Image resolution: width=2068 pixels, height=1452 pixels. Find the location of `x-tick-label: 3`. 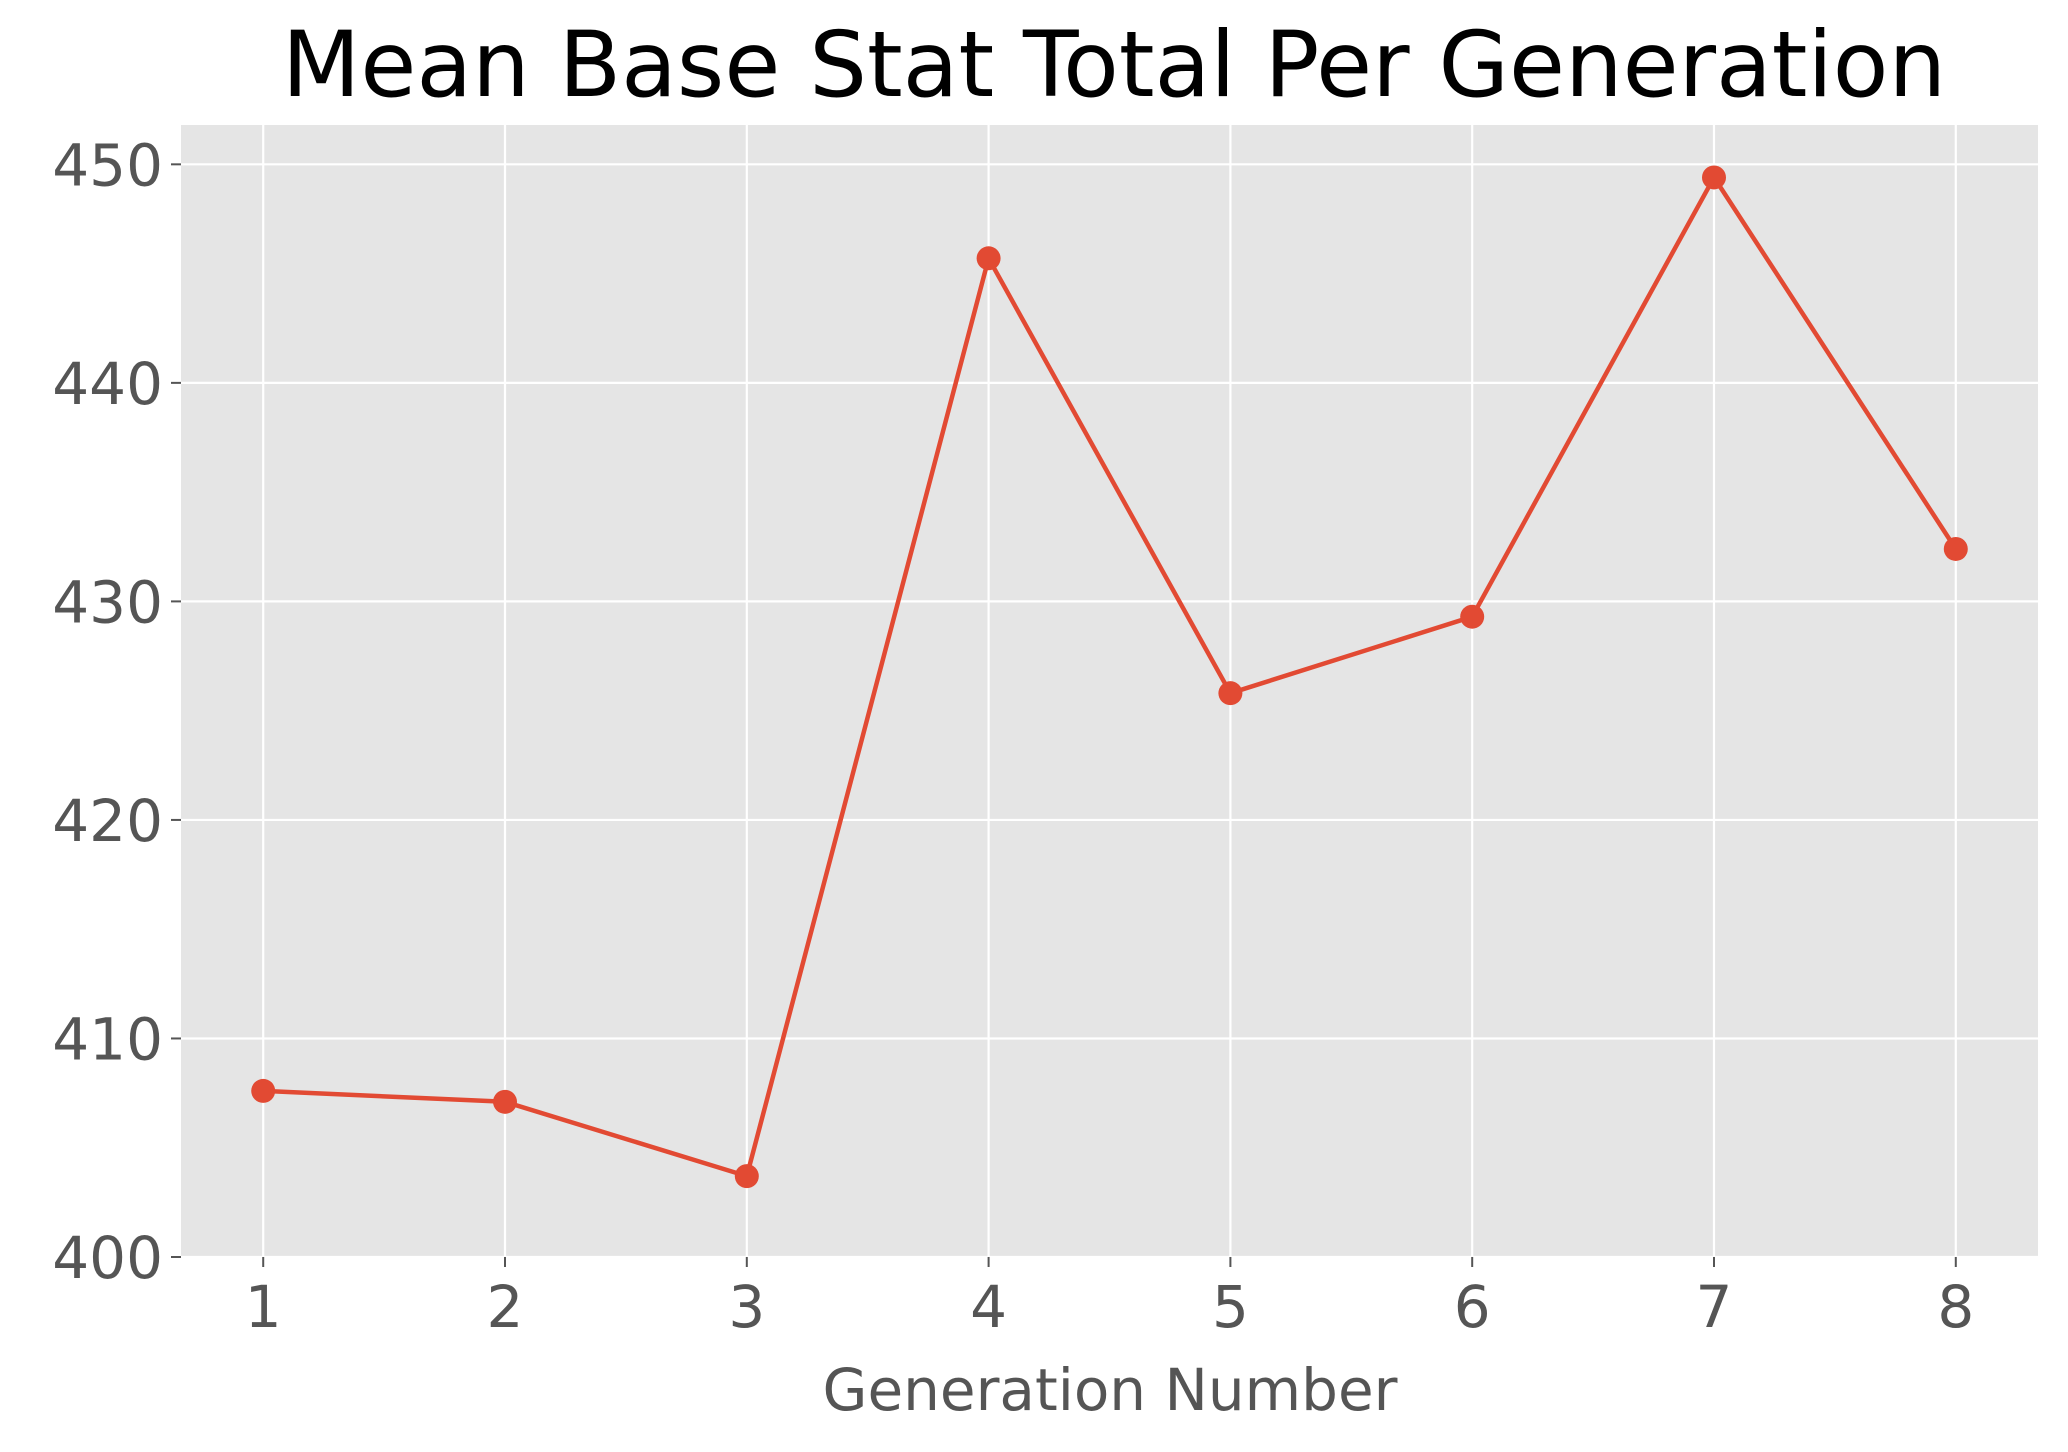

x-tick-label: 3 is located at coordinates (746, 1307).